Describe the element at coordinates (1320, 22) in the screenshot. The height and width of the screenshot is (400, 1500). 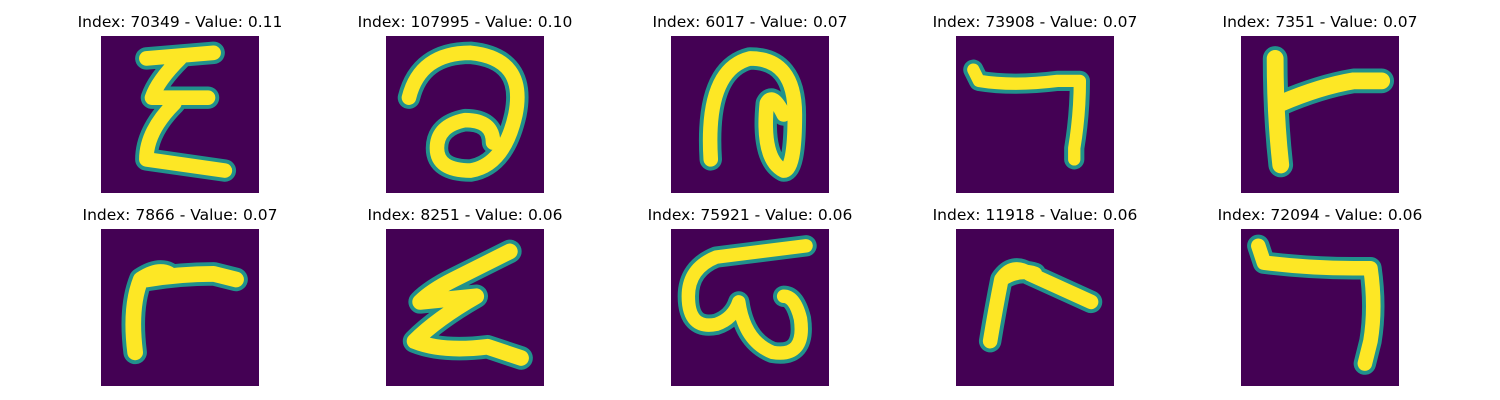
I see `panel-title: Index: 7351 - Value: 0.07` at that location.